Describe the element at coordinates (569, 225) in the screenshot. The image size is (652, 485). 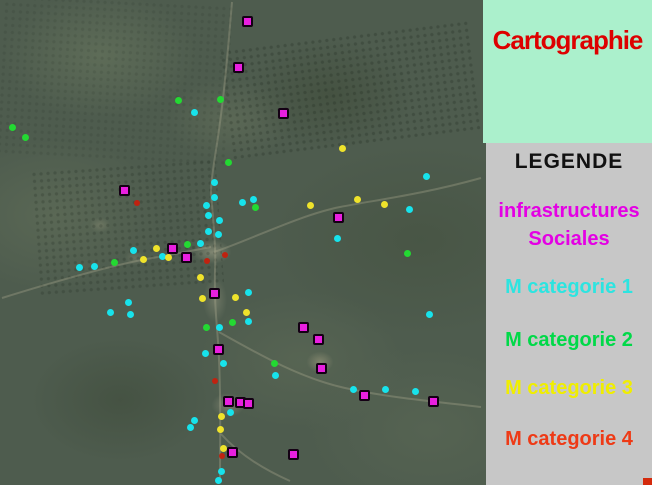
I see `legend-group-label: infrastructures Sociales` at that location.